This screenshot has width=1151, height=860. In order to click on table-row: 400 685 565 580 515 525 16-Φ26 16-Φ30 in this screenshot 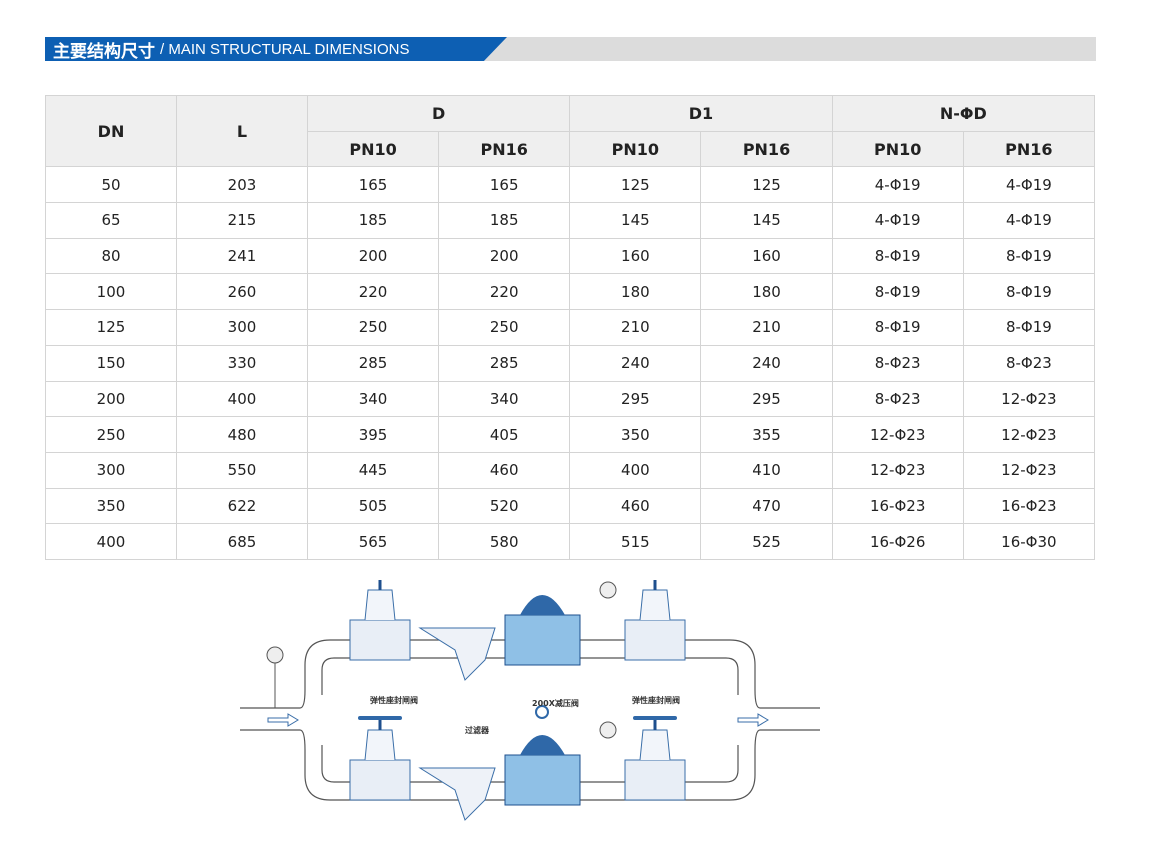, I will do `click(570, 541)`.